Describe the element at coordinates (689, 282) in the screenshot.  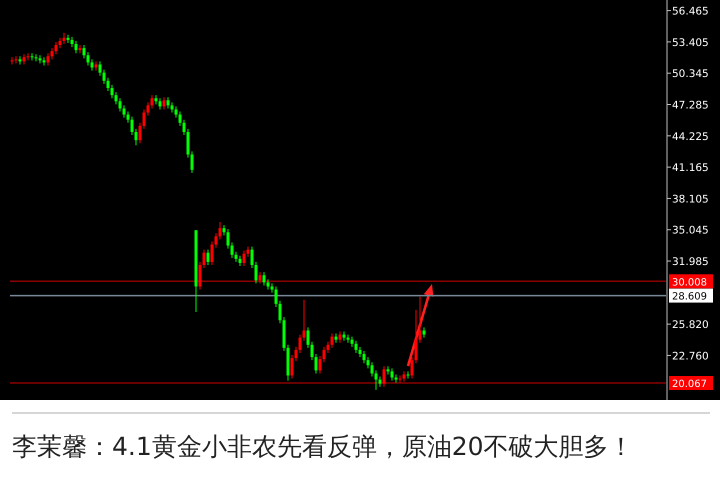
I see `ref-line-label: 30.008` at that location.